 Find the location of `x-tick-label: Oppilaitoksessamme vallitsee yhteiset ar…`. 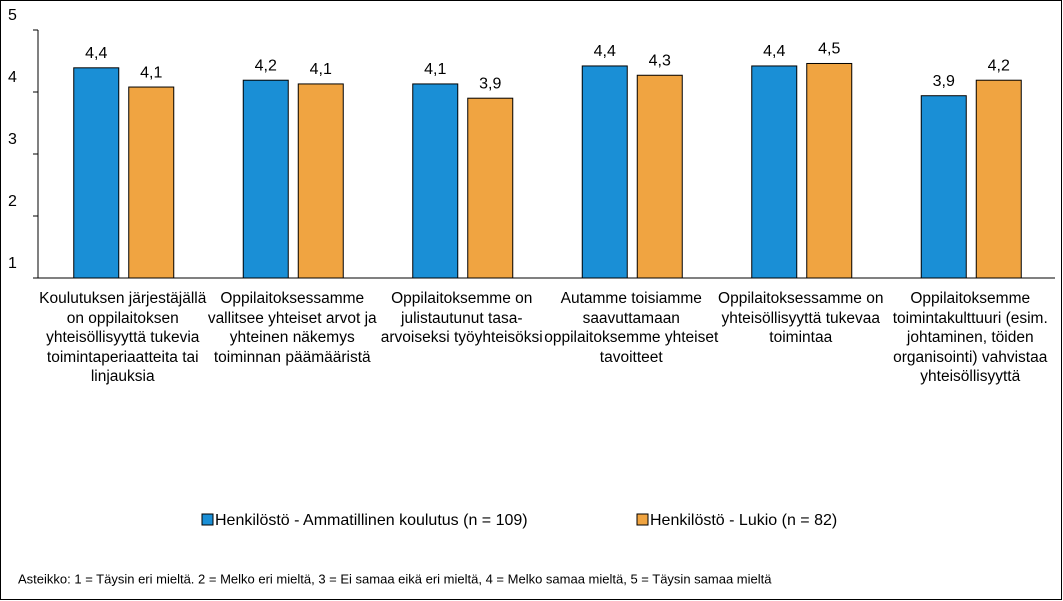

x-tick-label: Oppilaitoksessamme vallitsee yhteiset ar… is located at coordinates (292, 328).